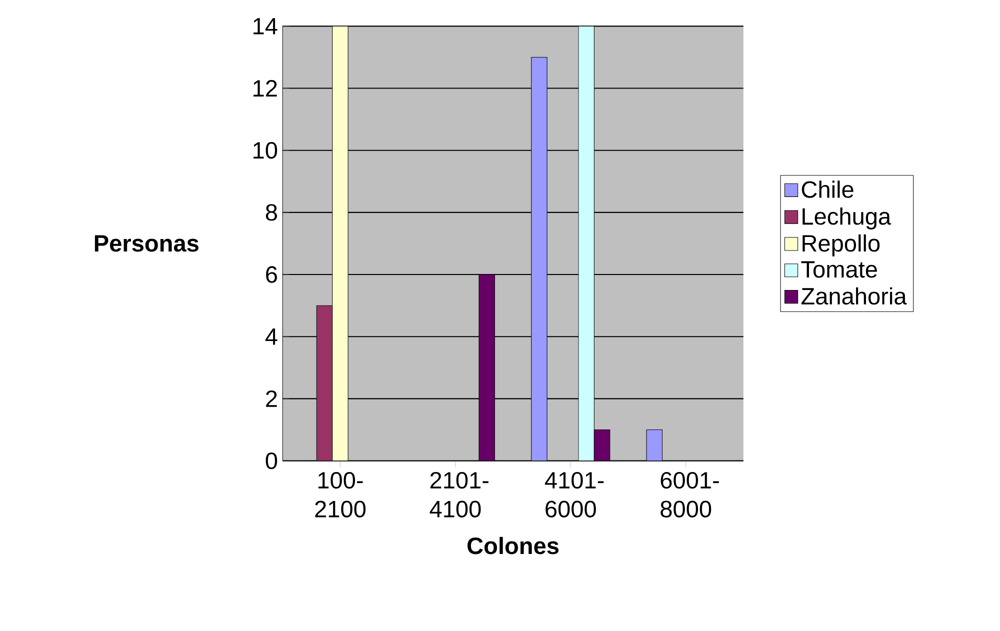 The image size is (1000, 631). What do you see at coordinates (271, 336) in the screenshot?
I see `y-tick-label: 4` at bounding box center [271, 336].